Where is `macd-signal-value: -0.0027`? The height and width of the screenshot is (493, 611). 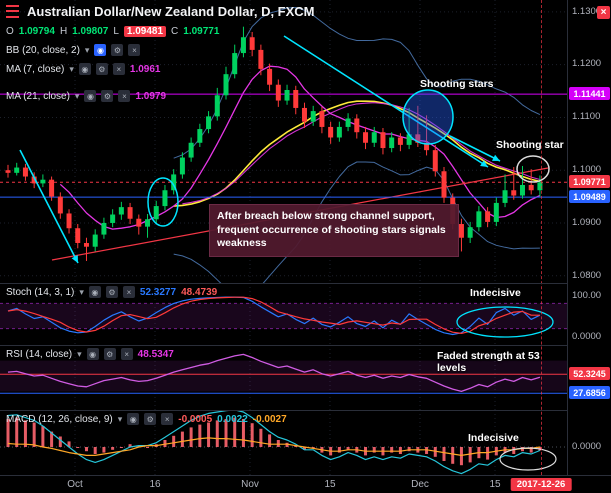
macd-signal-value: -0.0027 is located at coordinates (269, 419).